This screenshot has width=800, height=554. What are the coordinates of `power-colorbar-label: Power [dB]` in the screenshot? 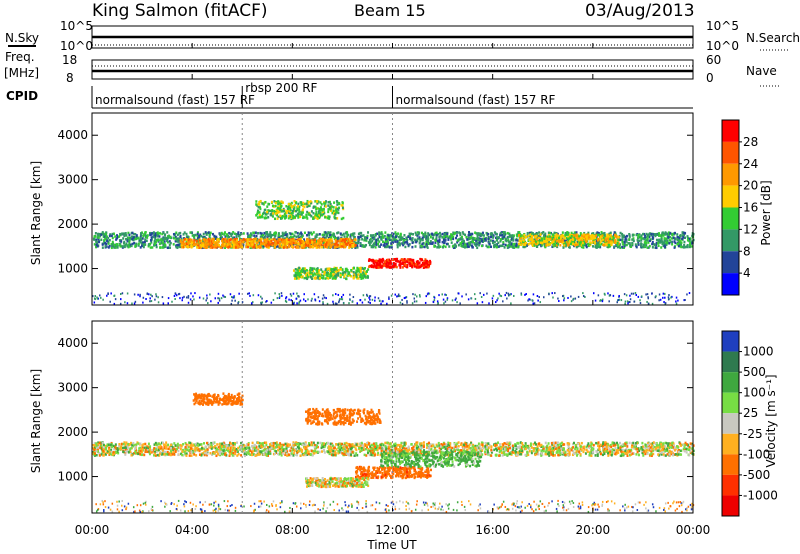 It's located at (766, 212).